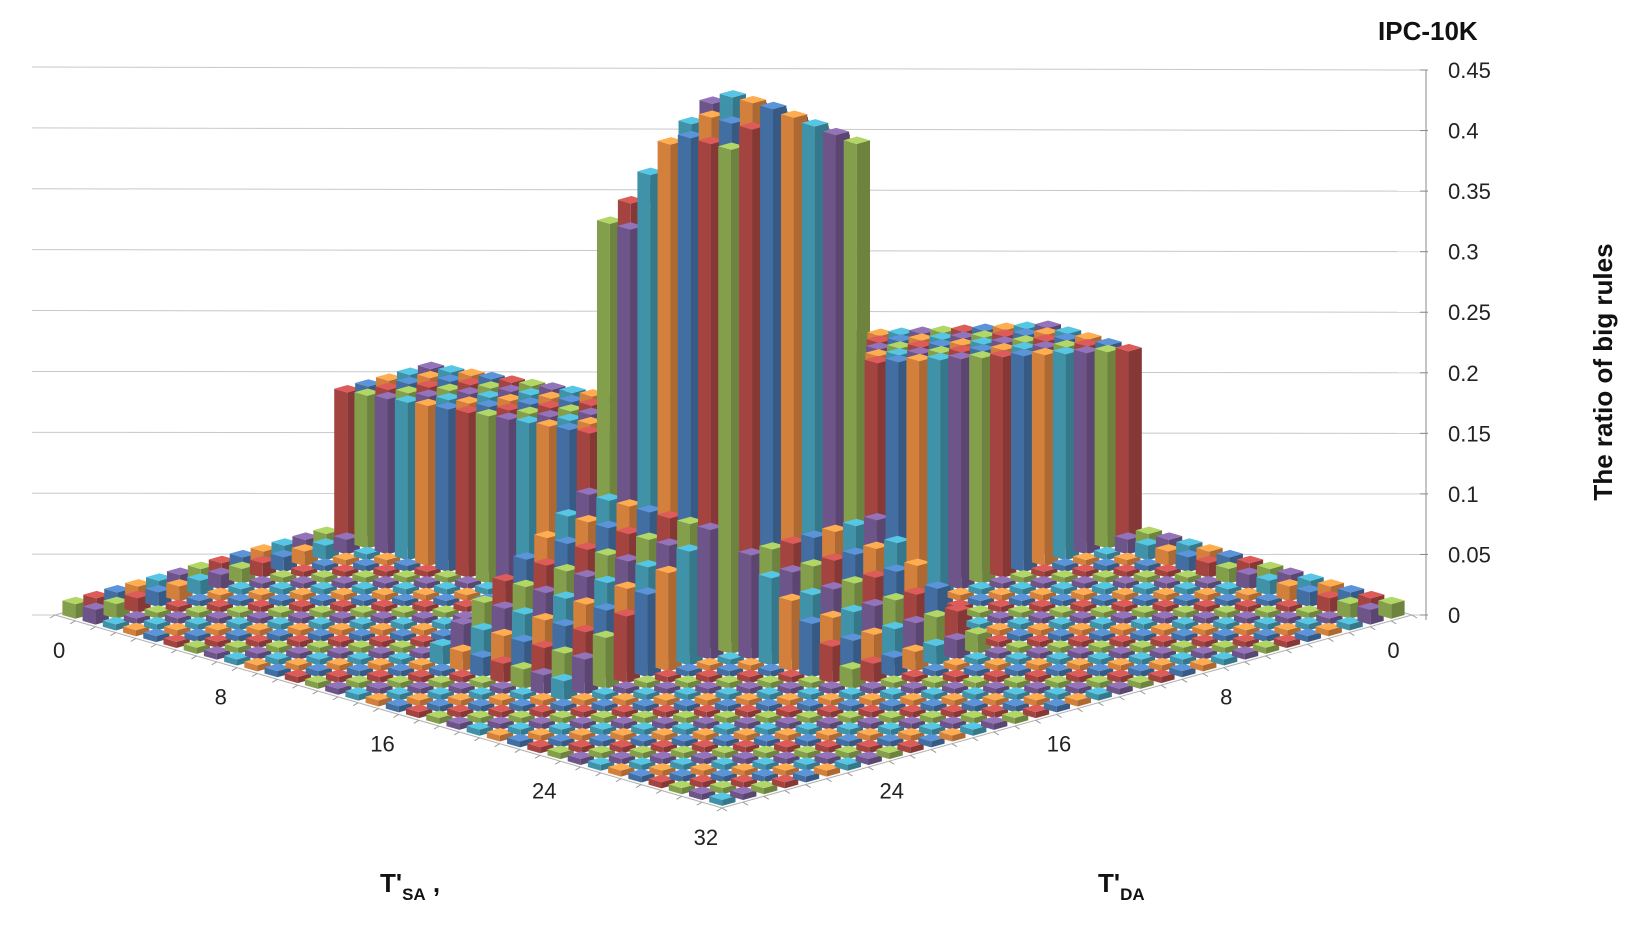  What do you see at coordinates (1109, 883) in the screenshot?
I see `y-axis-label-main: T'` at bounding box center [1109, 883].